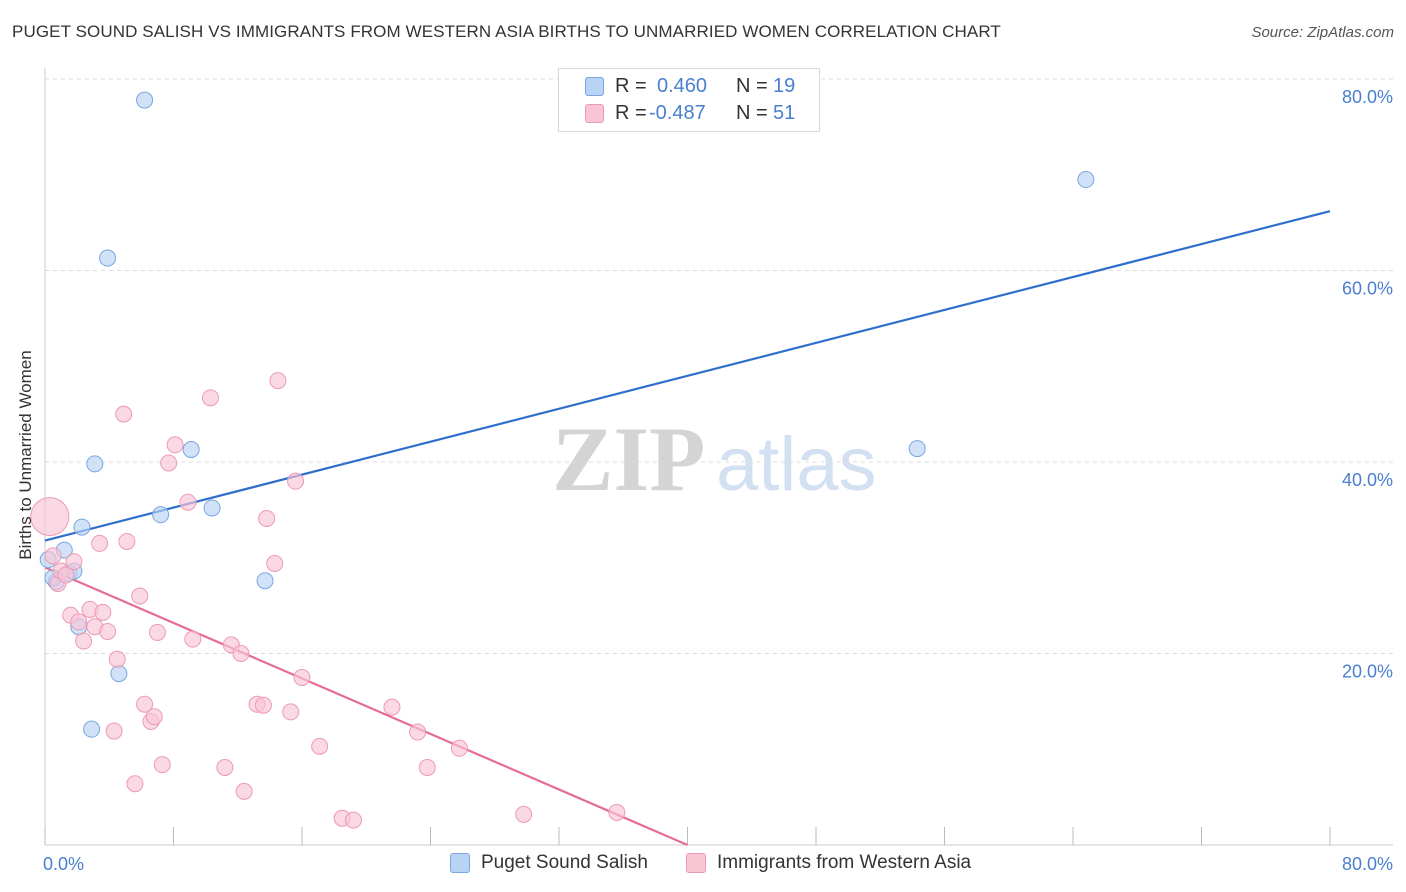 Image resolution: width=1406 pixels, height=892 pixels. What do you see at coordinates (689, 100) in the screenshot?
I see `stats-legend: R = 0.460 N = 19 R = -0.487 N = 51` at bounding box center [689, 100].